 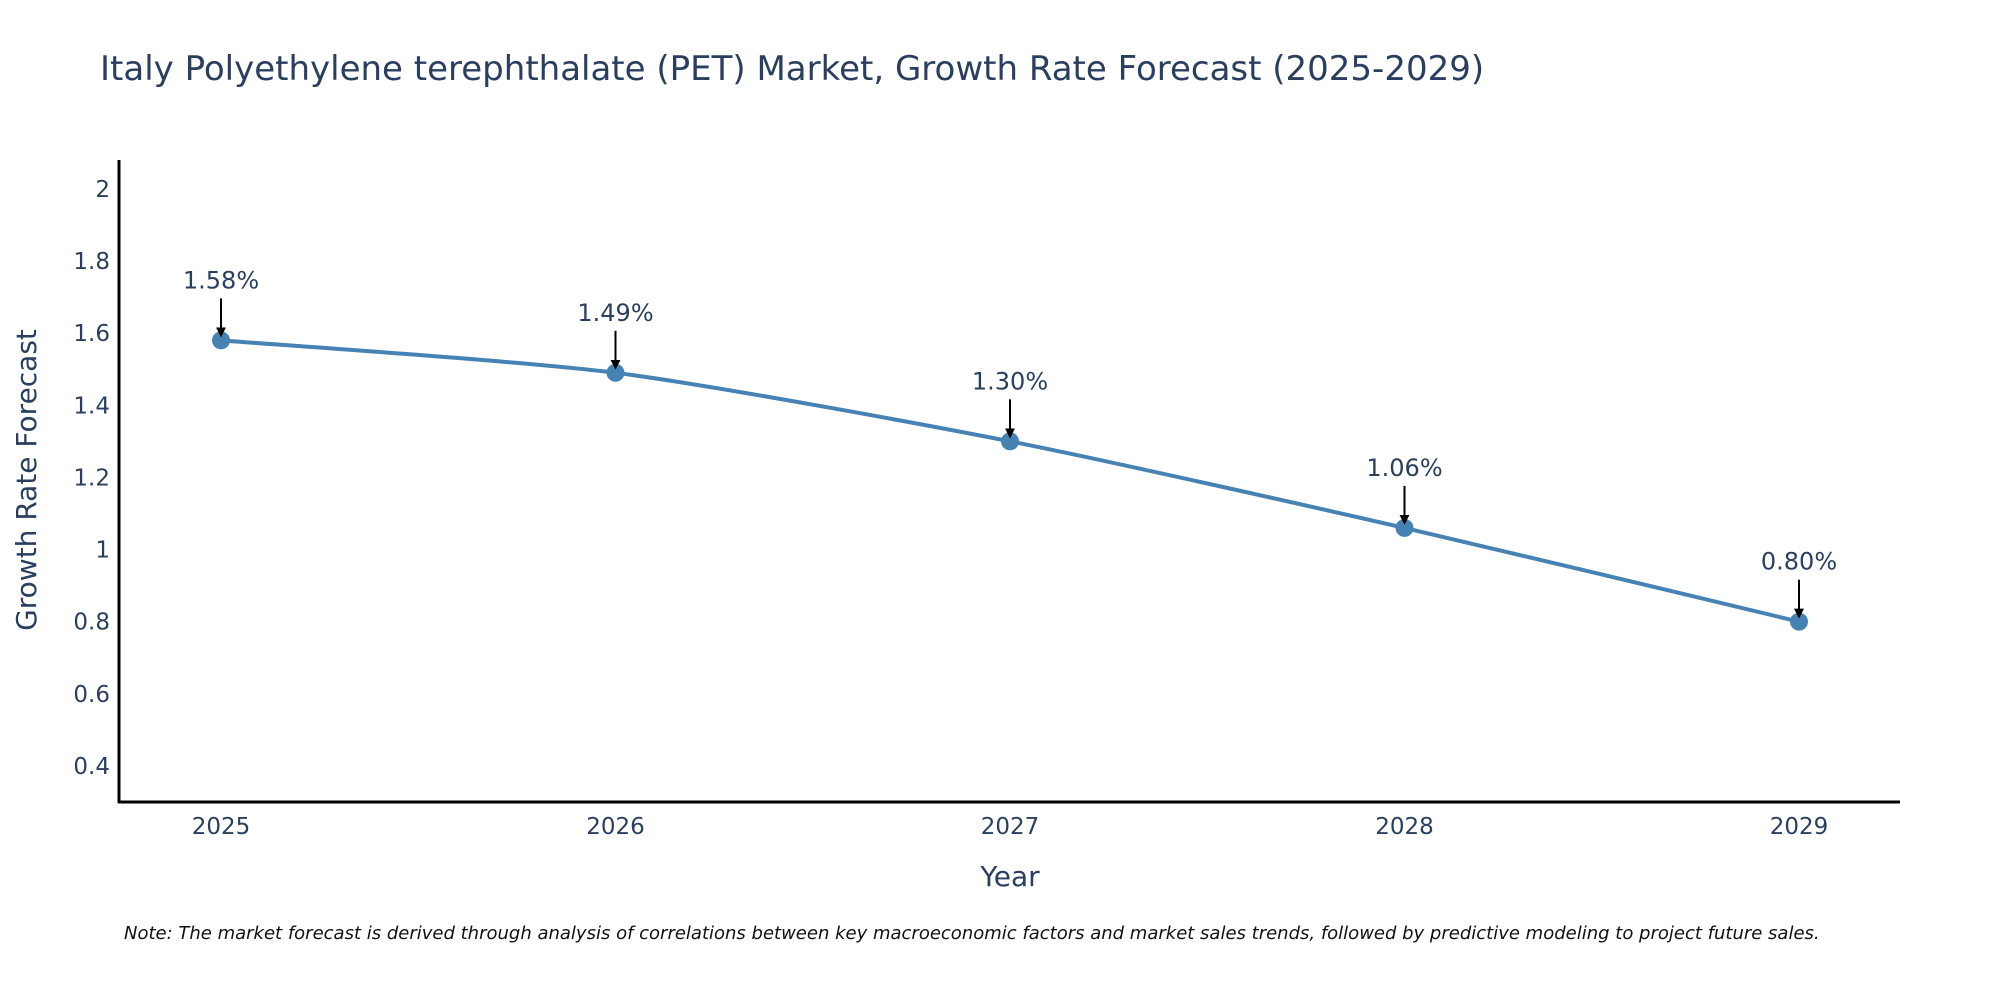 What do you see at coordinates (1009, 876) in the screenshot?
I see `x-axis-title: Year` at bounding box center [1009, 876].